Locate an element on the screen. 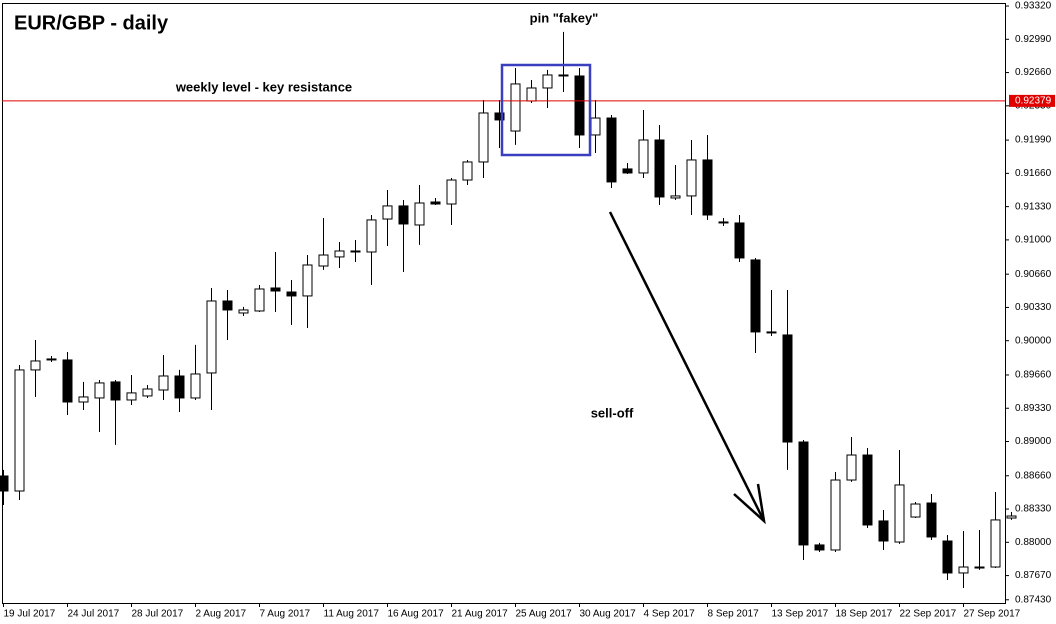  y-tick-label: 0.89330 is located at coordinates (1033, 408).